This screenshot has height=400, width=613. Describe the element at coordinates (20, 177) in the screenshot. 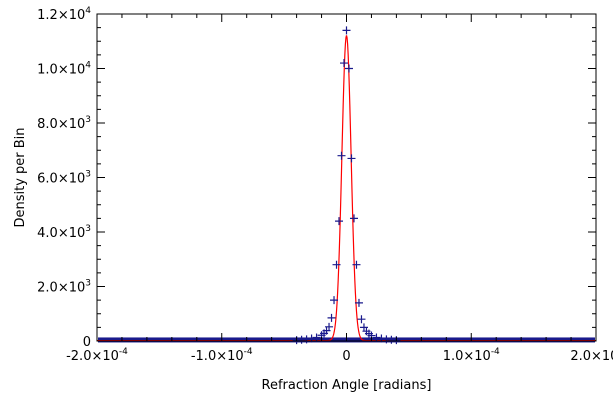

I see `y-axis-title: Density per Bin` at that location.